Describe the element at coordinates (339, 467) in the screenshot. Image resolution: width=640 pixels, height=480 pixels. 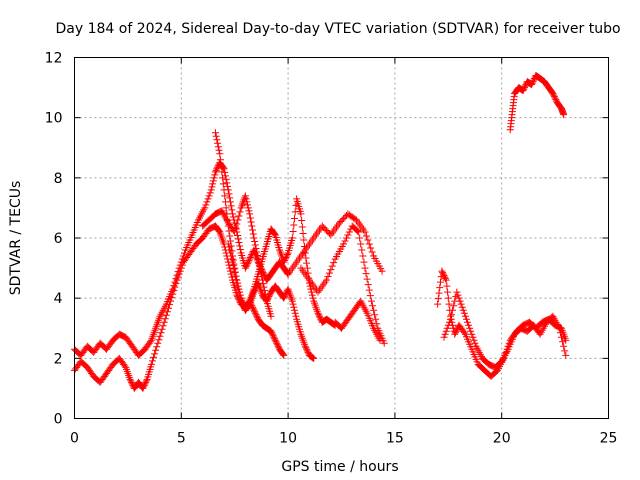
I see `x-axis-title: GPS time / hours` at that location.